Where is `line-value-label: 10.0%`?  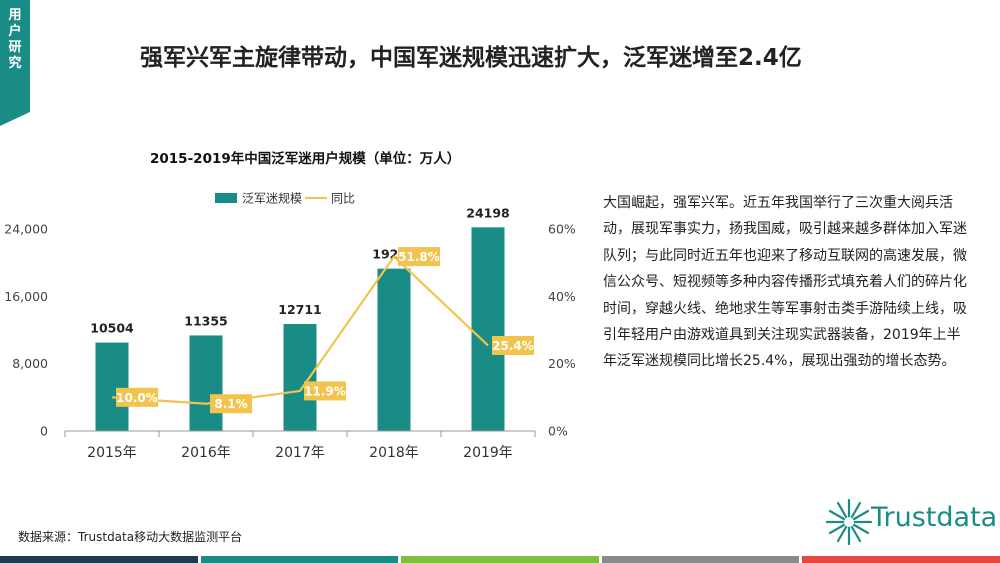 line-value-label: 10.0% is located at coordinates (137, 398).